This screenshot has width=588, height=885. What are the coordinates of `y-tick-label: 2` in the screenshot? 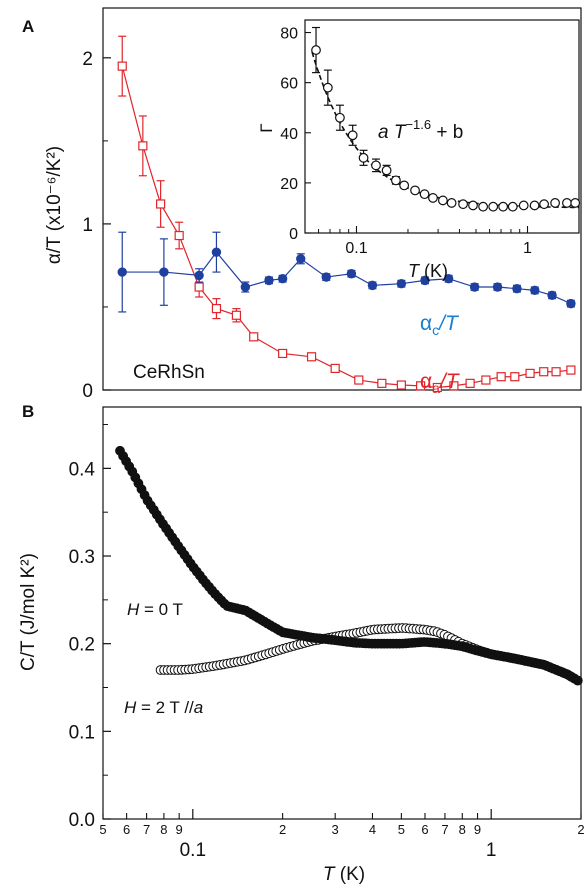 It's located at (87, 59).